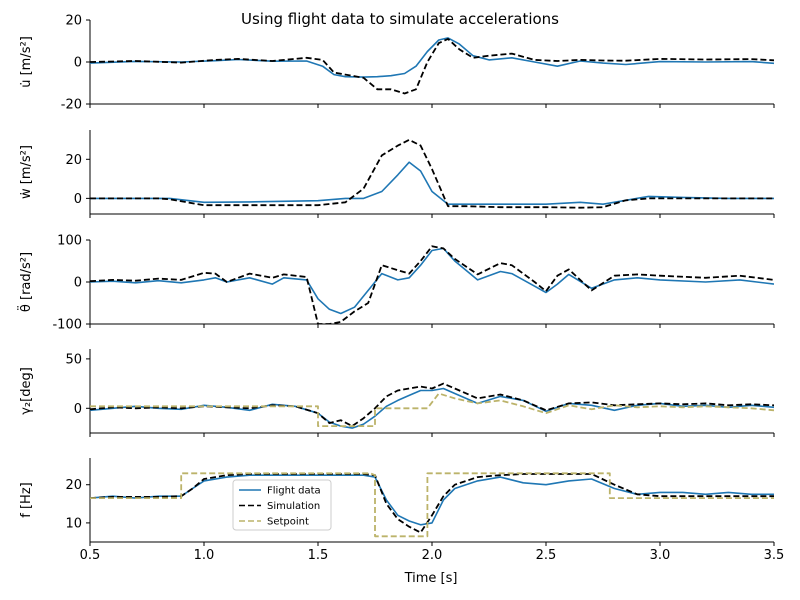 The height and width of the screenshot is (600, 800). What do you see at coordinates (26, 172) in the screenshot?
I see `y-axis-label: ẇ [m/s²]` at bounding box center [26, 172].